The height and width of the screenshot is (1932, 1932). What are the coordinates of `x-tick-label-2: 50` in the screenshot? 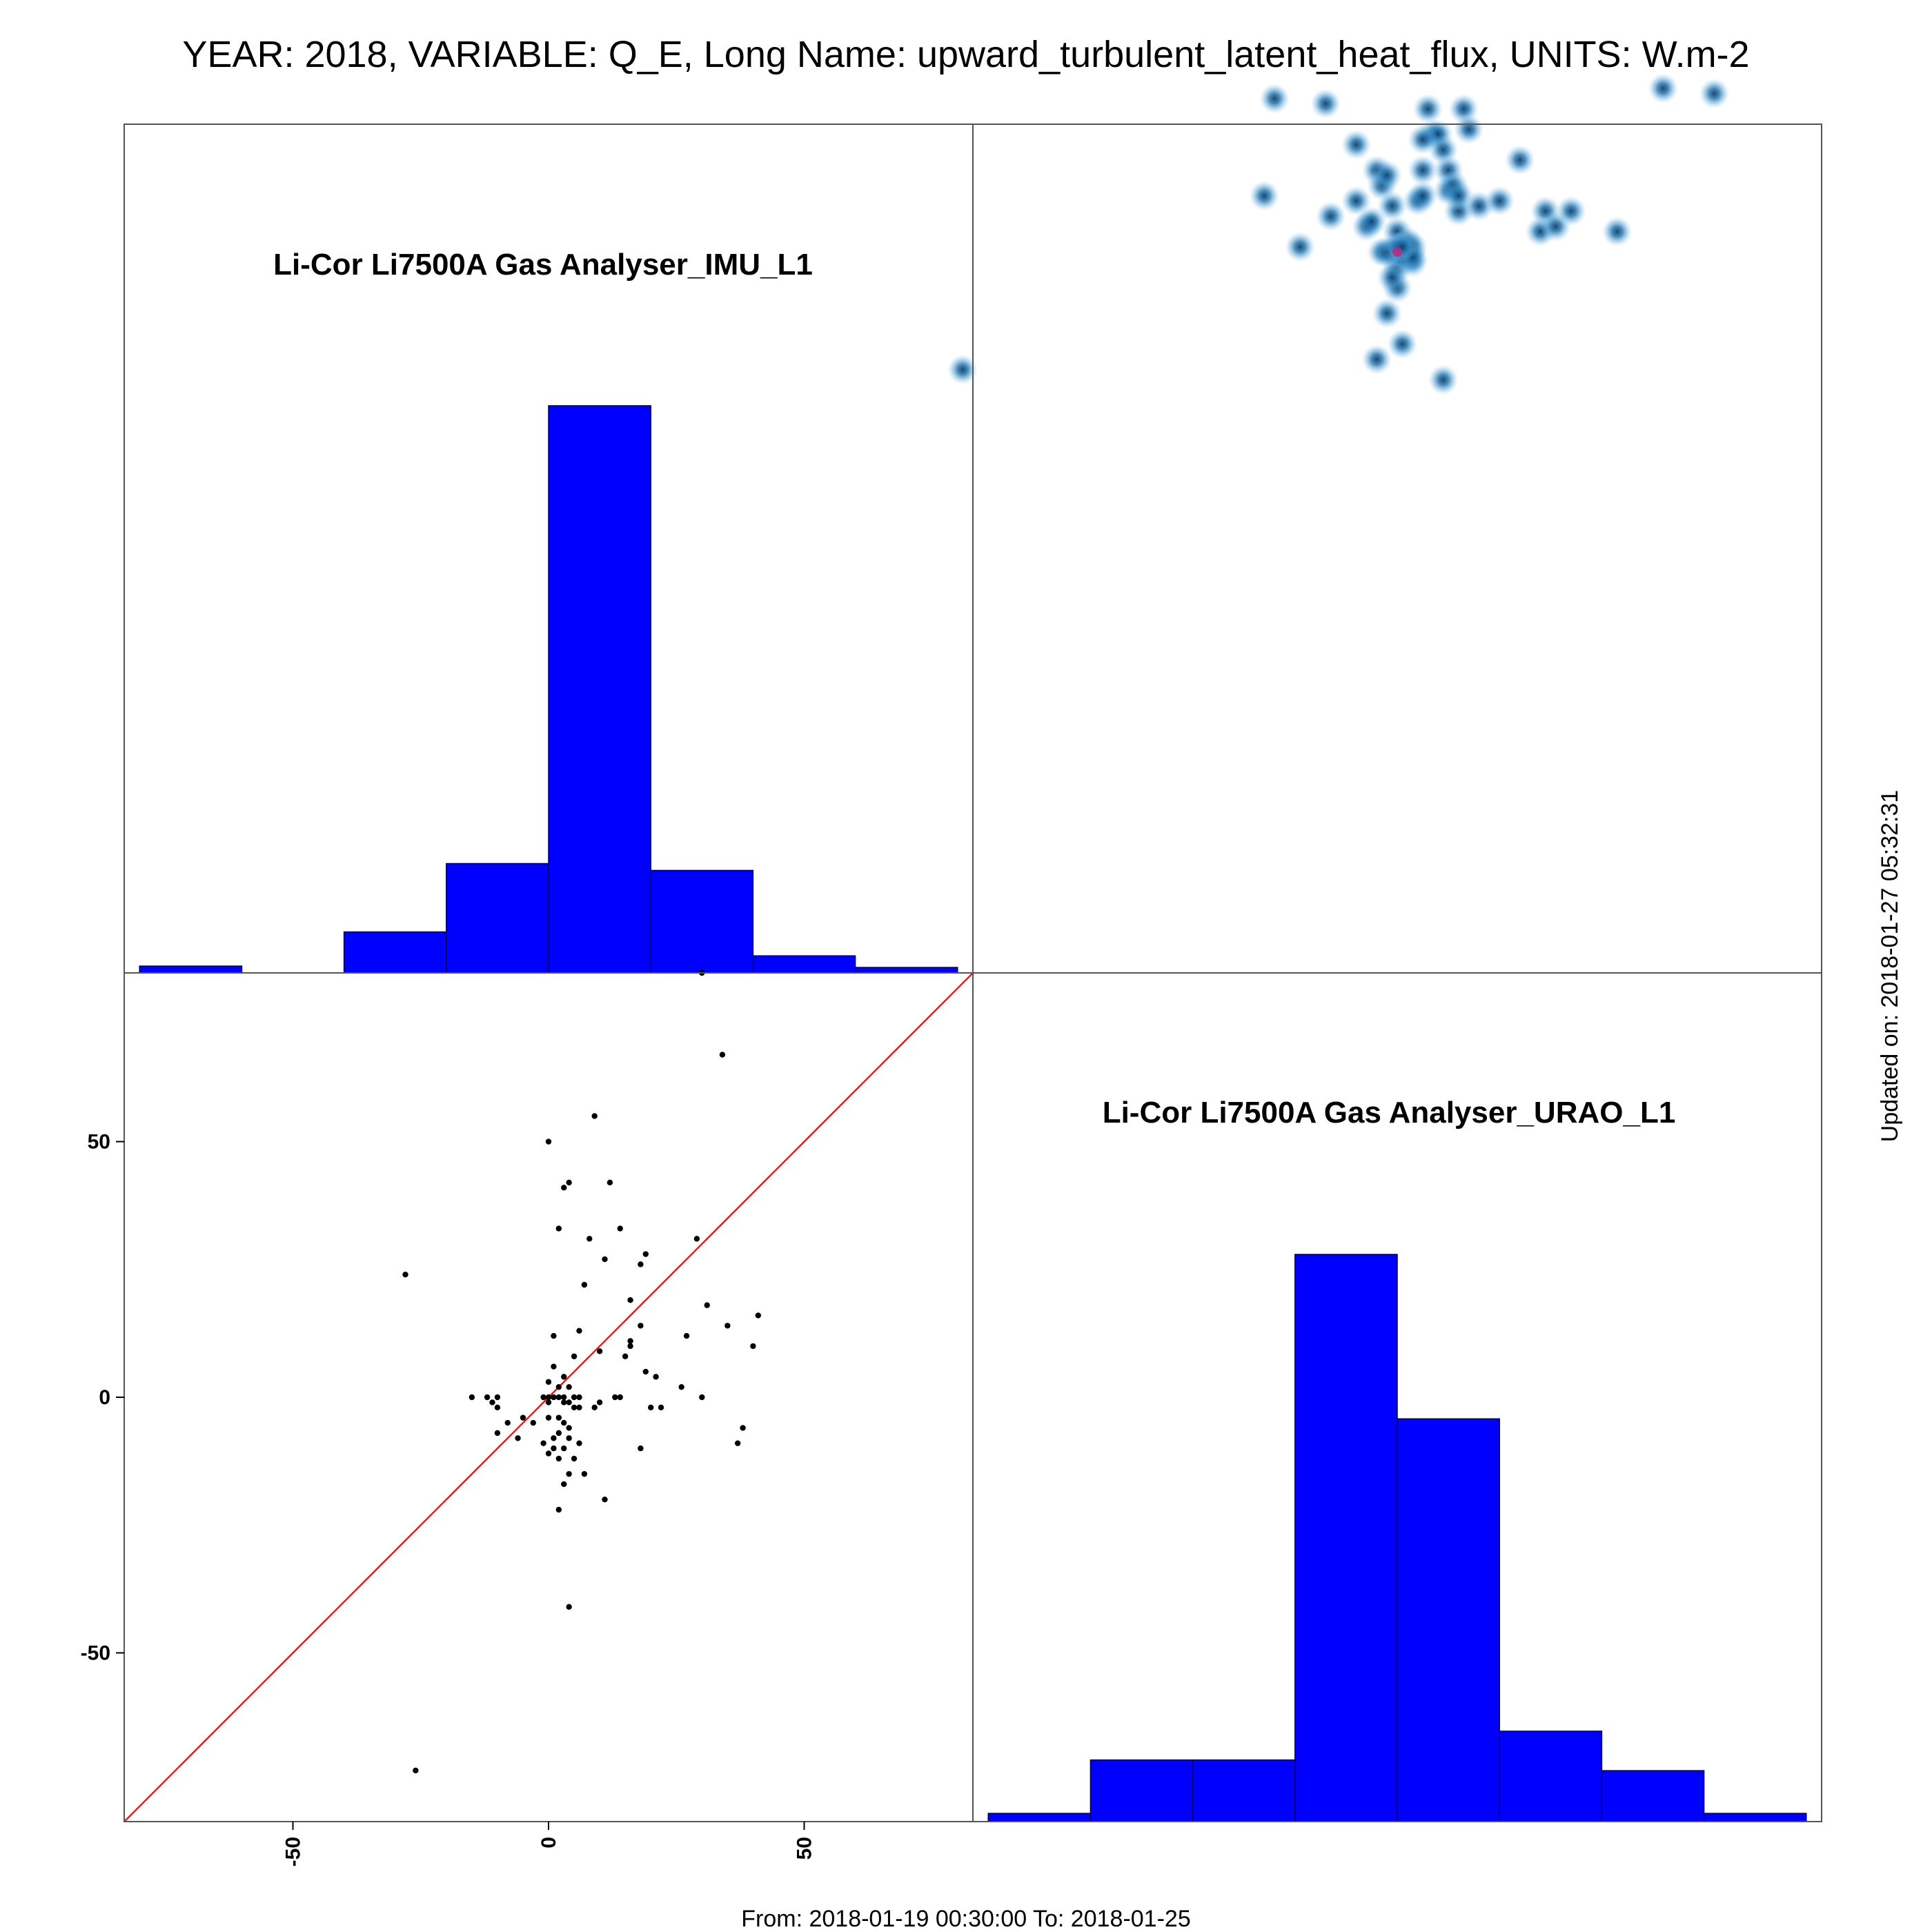 It's located at (804, 1848).